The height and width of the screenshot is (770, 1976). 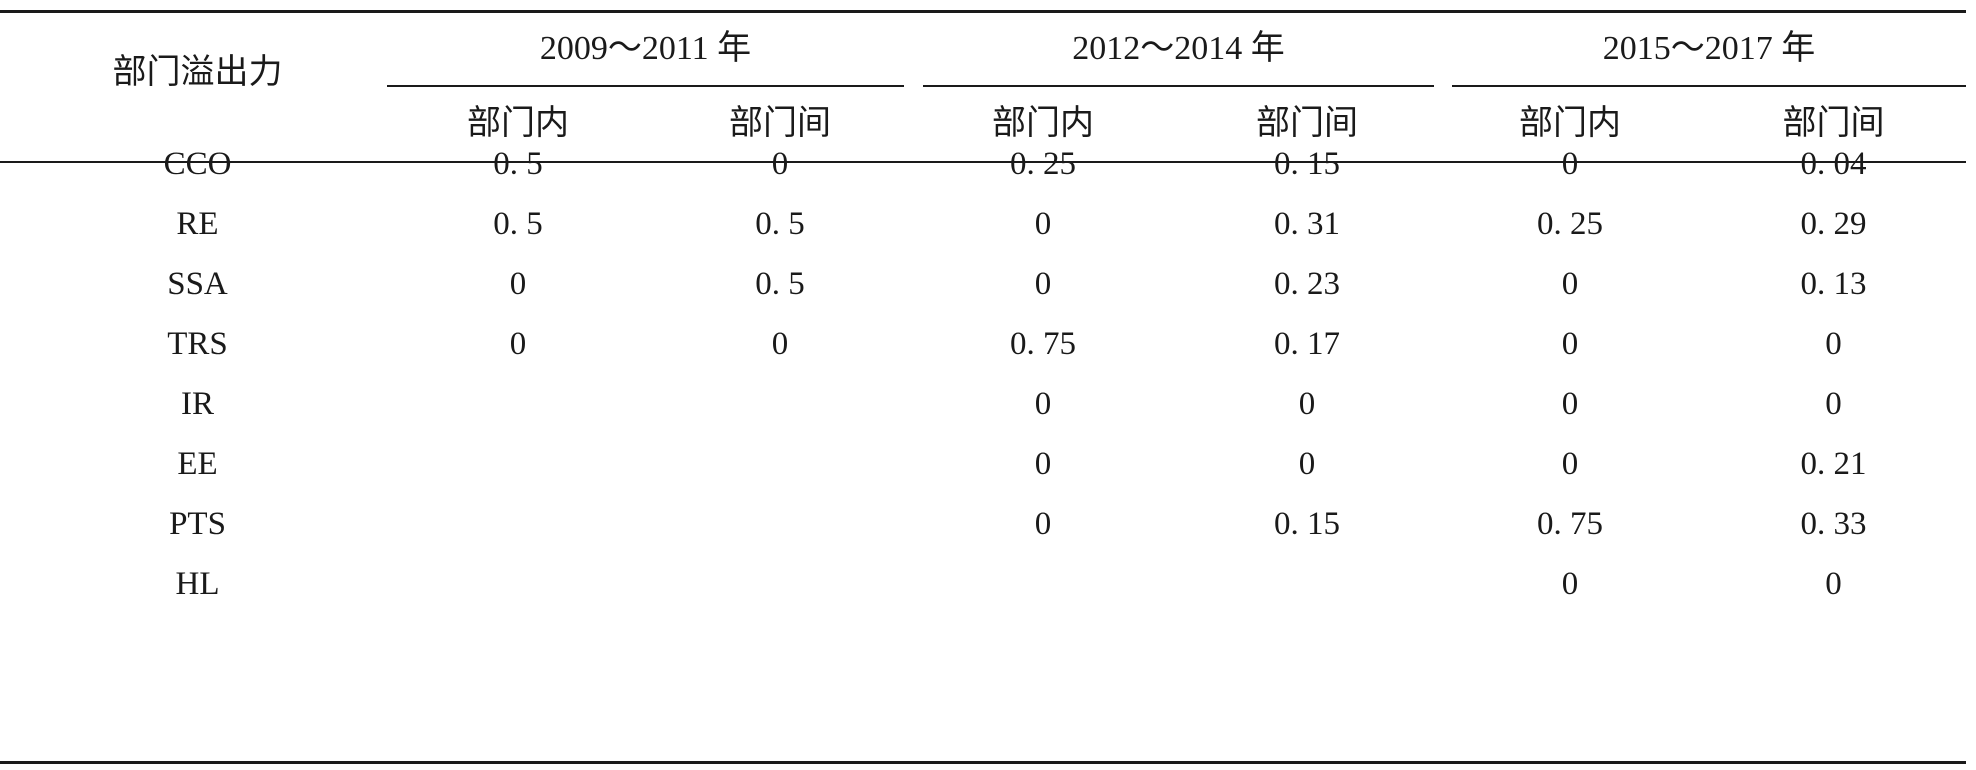 I want to click on subheader-within-1: 部门内, so click(x=518, y=123).